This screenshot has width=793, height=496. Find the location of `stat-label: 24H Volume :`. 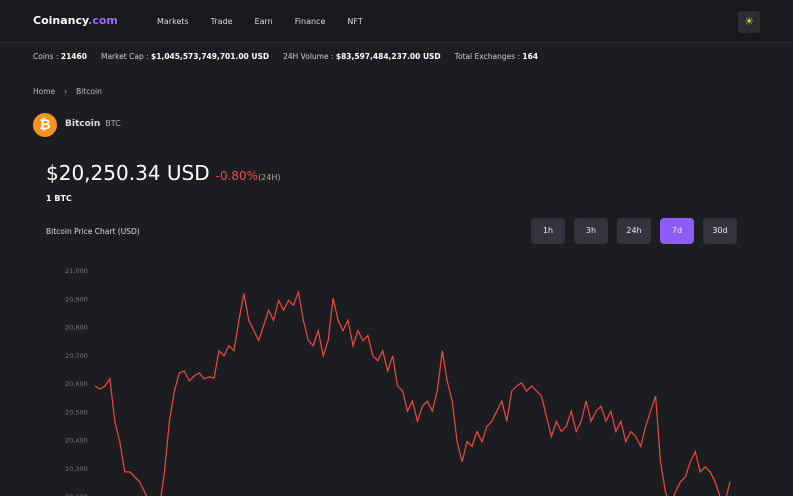

stat-label: 24H Volume : is located at coordinates (309, 56).